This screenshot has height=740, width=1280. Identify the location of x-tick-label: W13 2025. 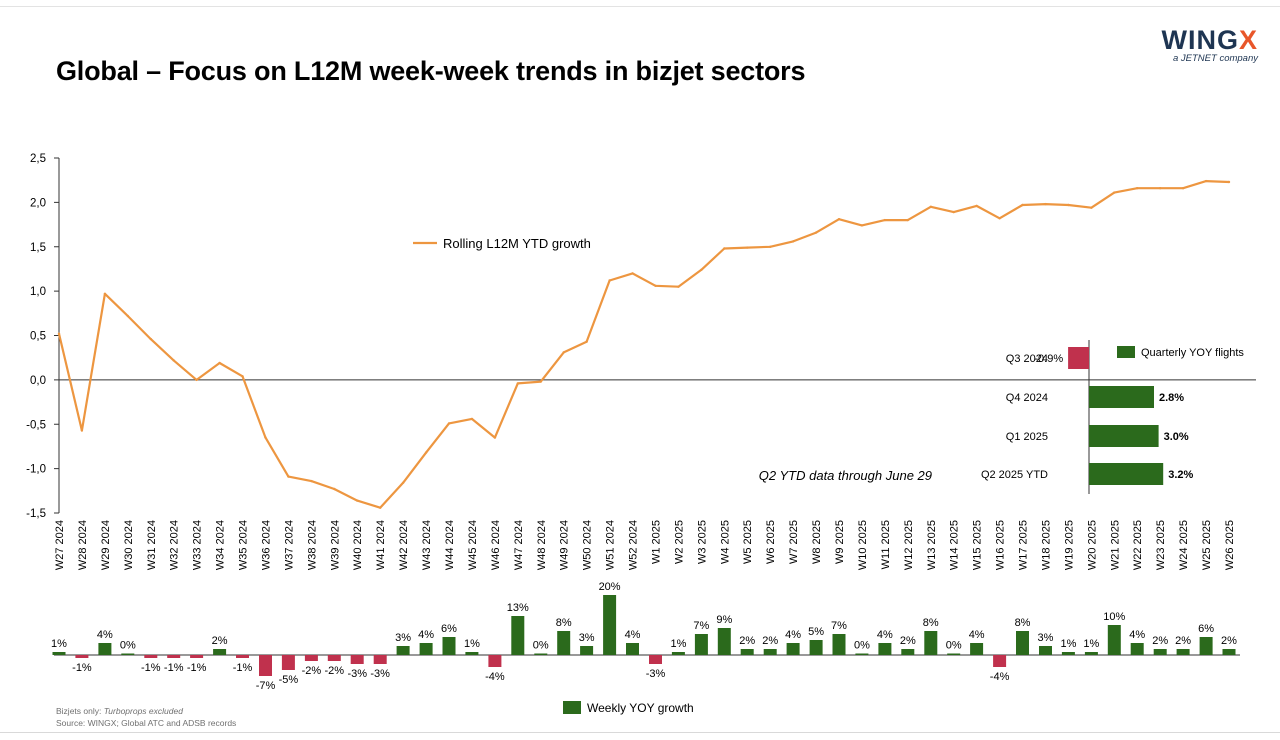
(932, 545).